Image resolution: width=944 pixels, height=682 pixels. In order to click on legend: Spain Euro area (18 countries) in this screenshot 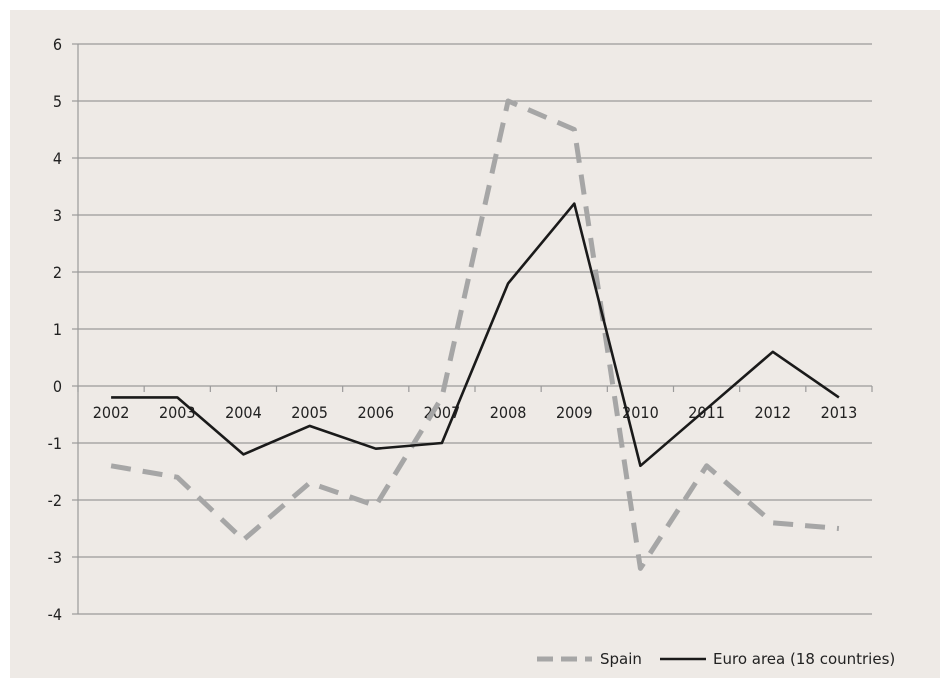, I will do `click(716, 659)`.